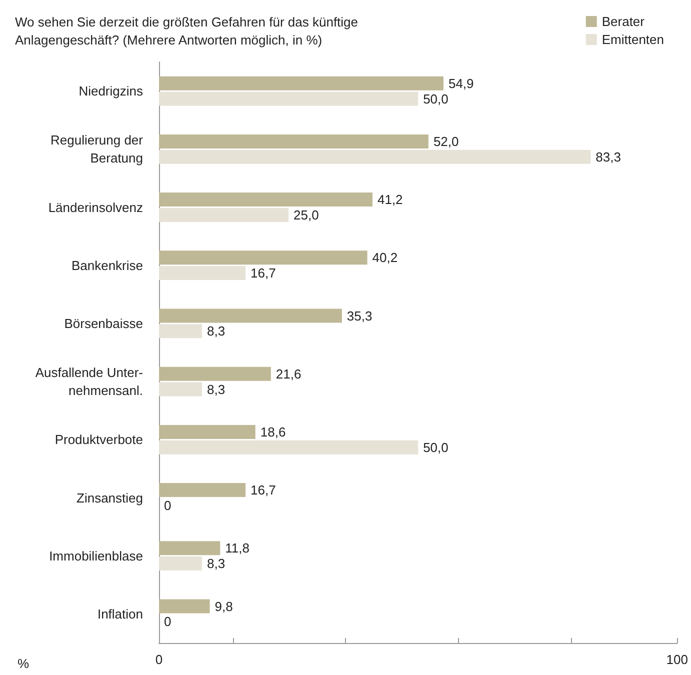  Describe the element at coordinates (223, 606) in the screenshot. I see `data-label: 9,8` at that location.